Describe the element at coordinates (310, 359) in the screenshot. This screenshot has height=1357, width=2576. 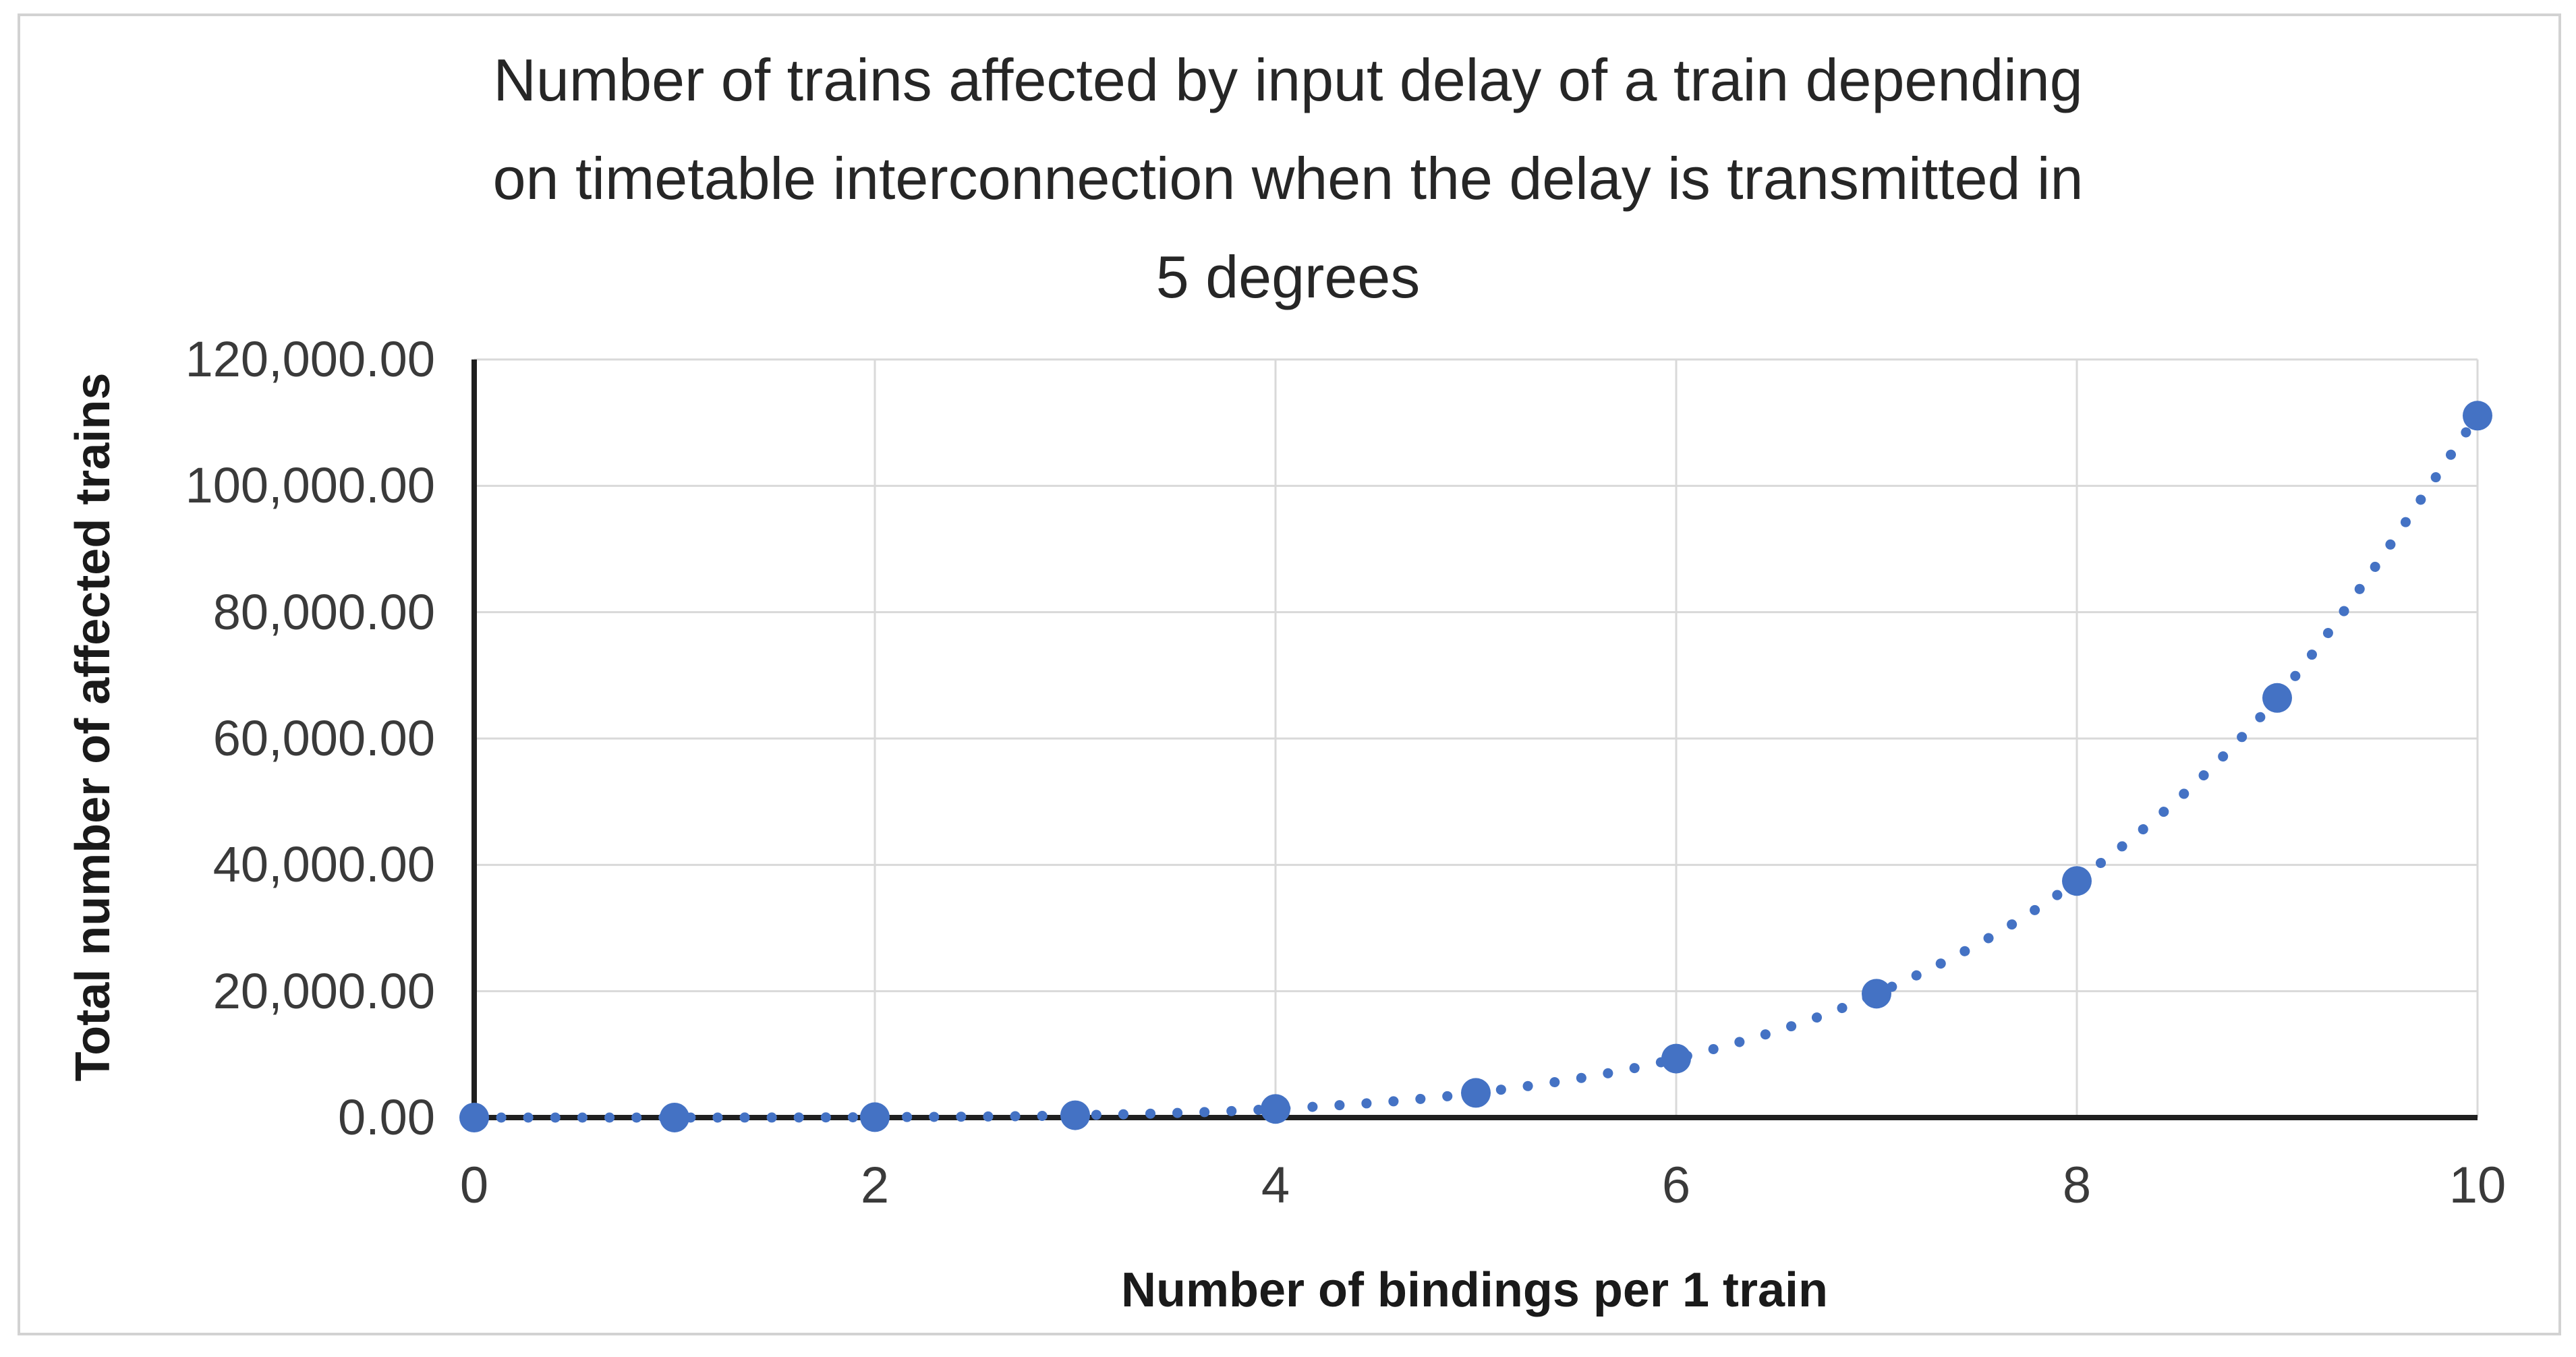
I see `y-tick-label: 120,000.00` at that location.